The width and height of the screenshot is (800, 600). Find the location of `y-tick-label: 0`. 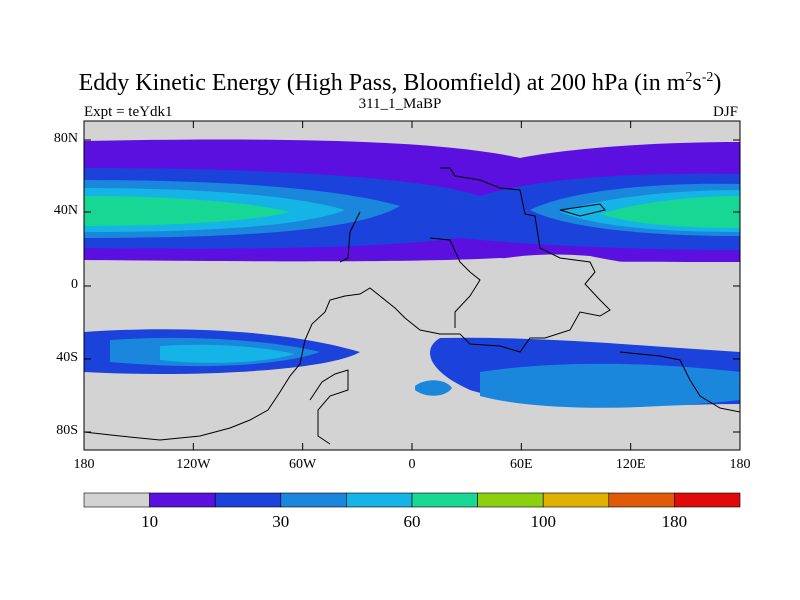

y-tick-label: 0 is located at coordinates (74, 284).